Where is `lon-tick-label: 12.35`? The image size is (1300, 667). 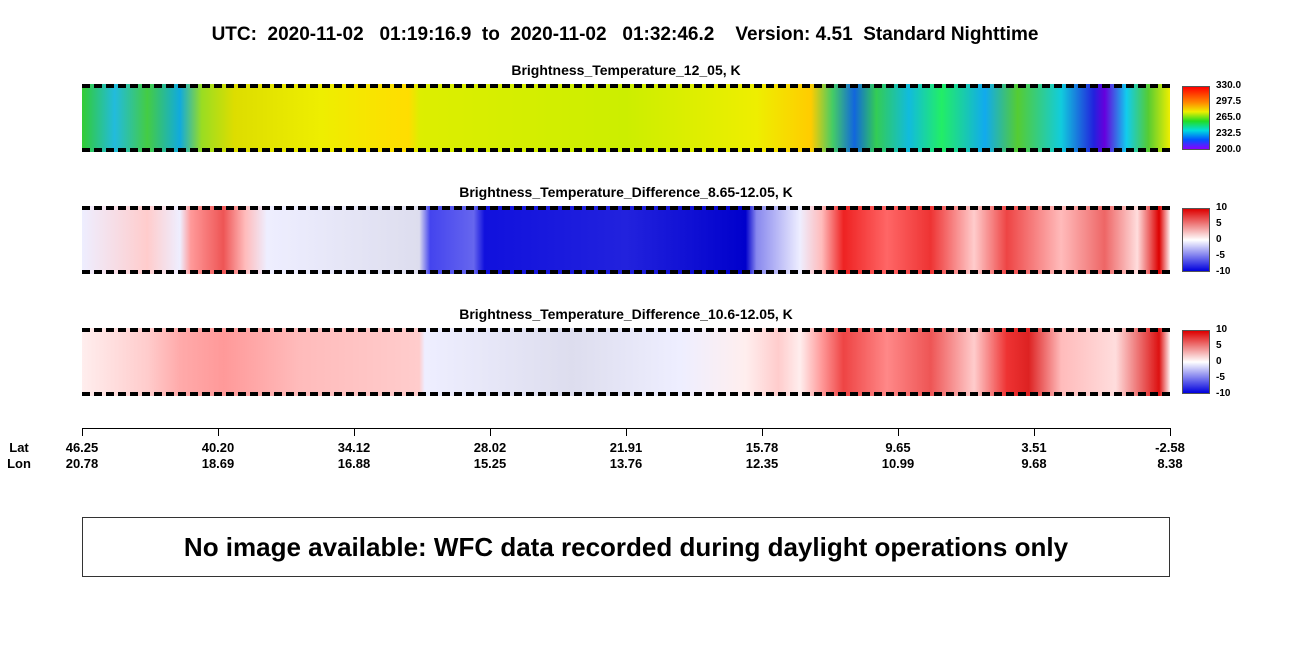
lon-tick-label: 12.35 is located at coordinates (762, 463).